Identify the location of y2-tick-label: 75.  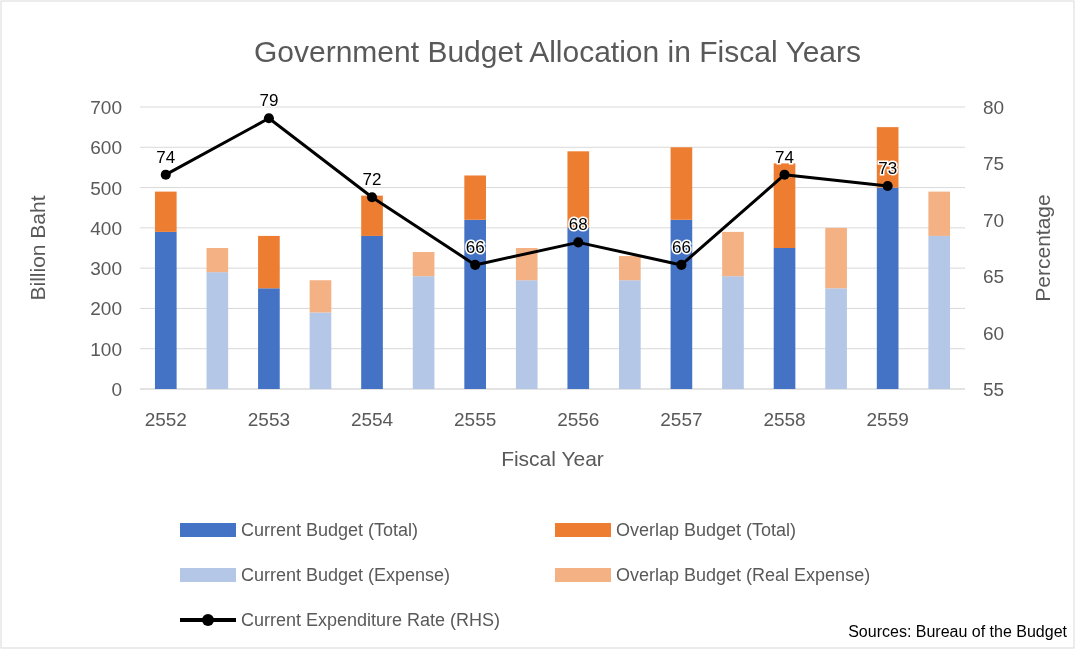
(994, 164).